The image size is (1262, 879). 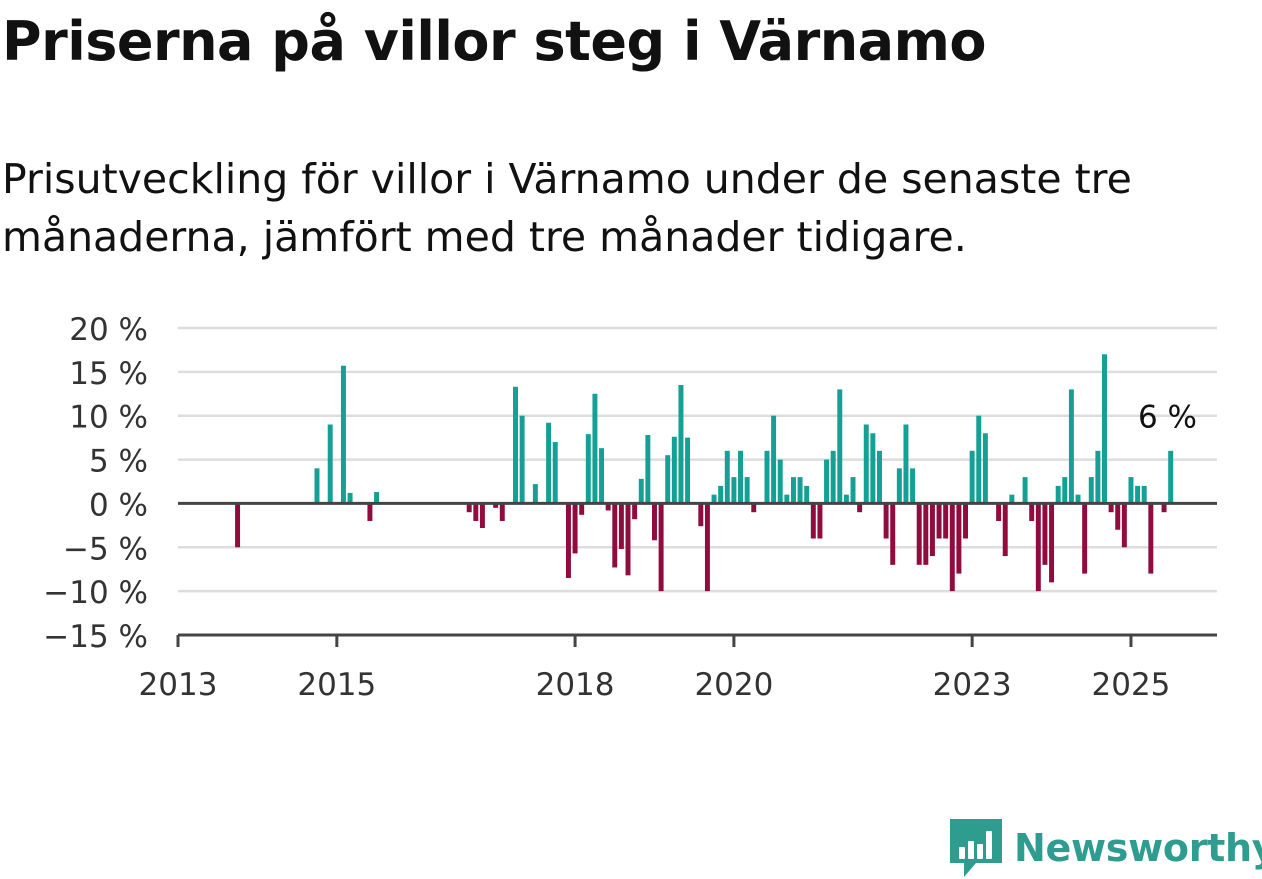 I want to click on y-tick-label: 20 %, so click(x=108, y=330).